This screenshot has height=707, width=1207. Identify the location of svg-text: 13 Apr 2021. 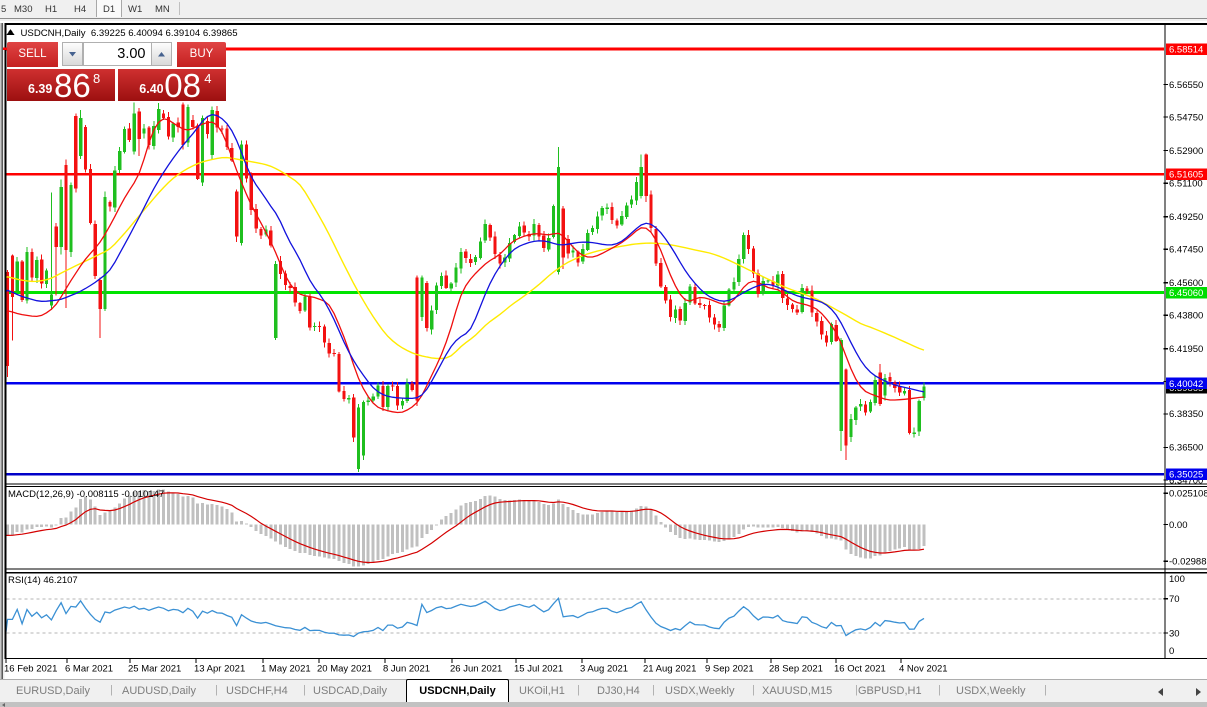
(219, 669).